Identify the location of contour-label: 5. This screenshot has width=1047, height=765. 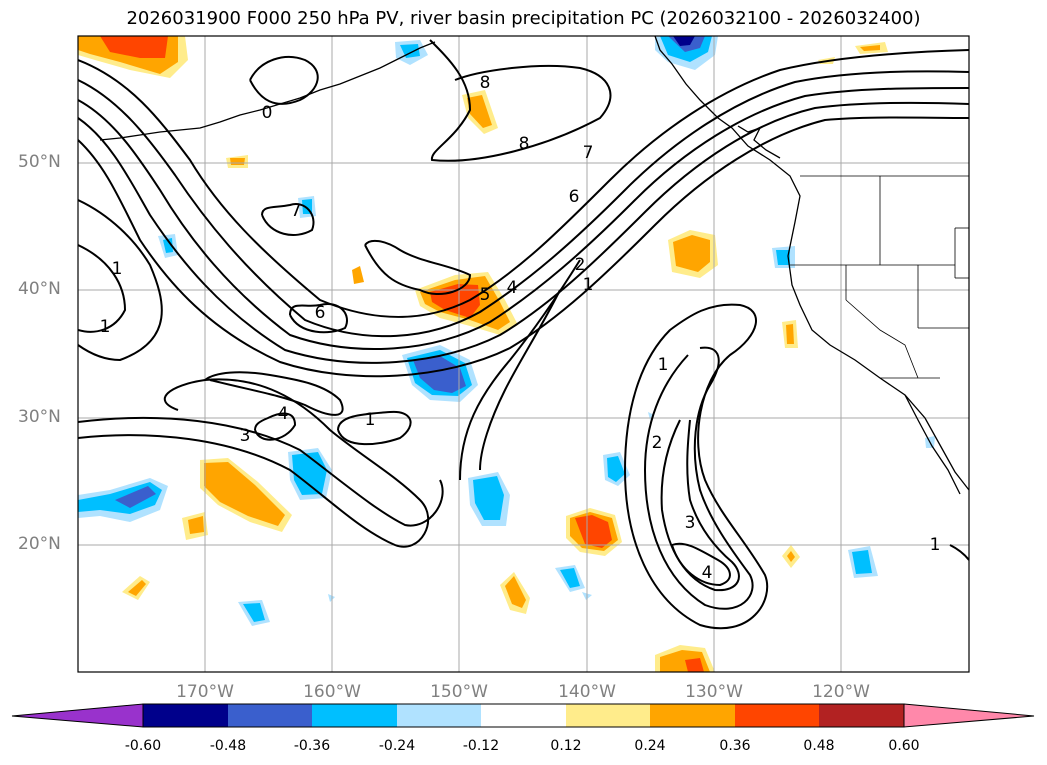
(485, 295).